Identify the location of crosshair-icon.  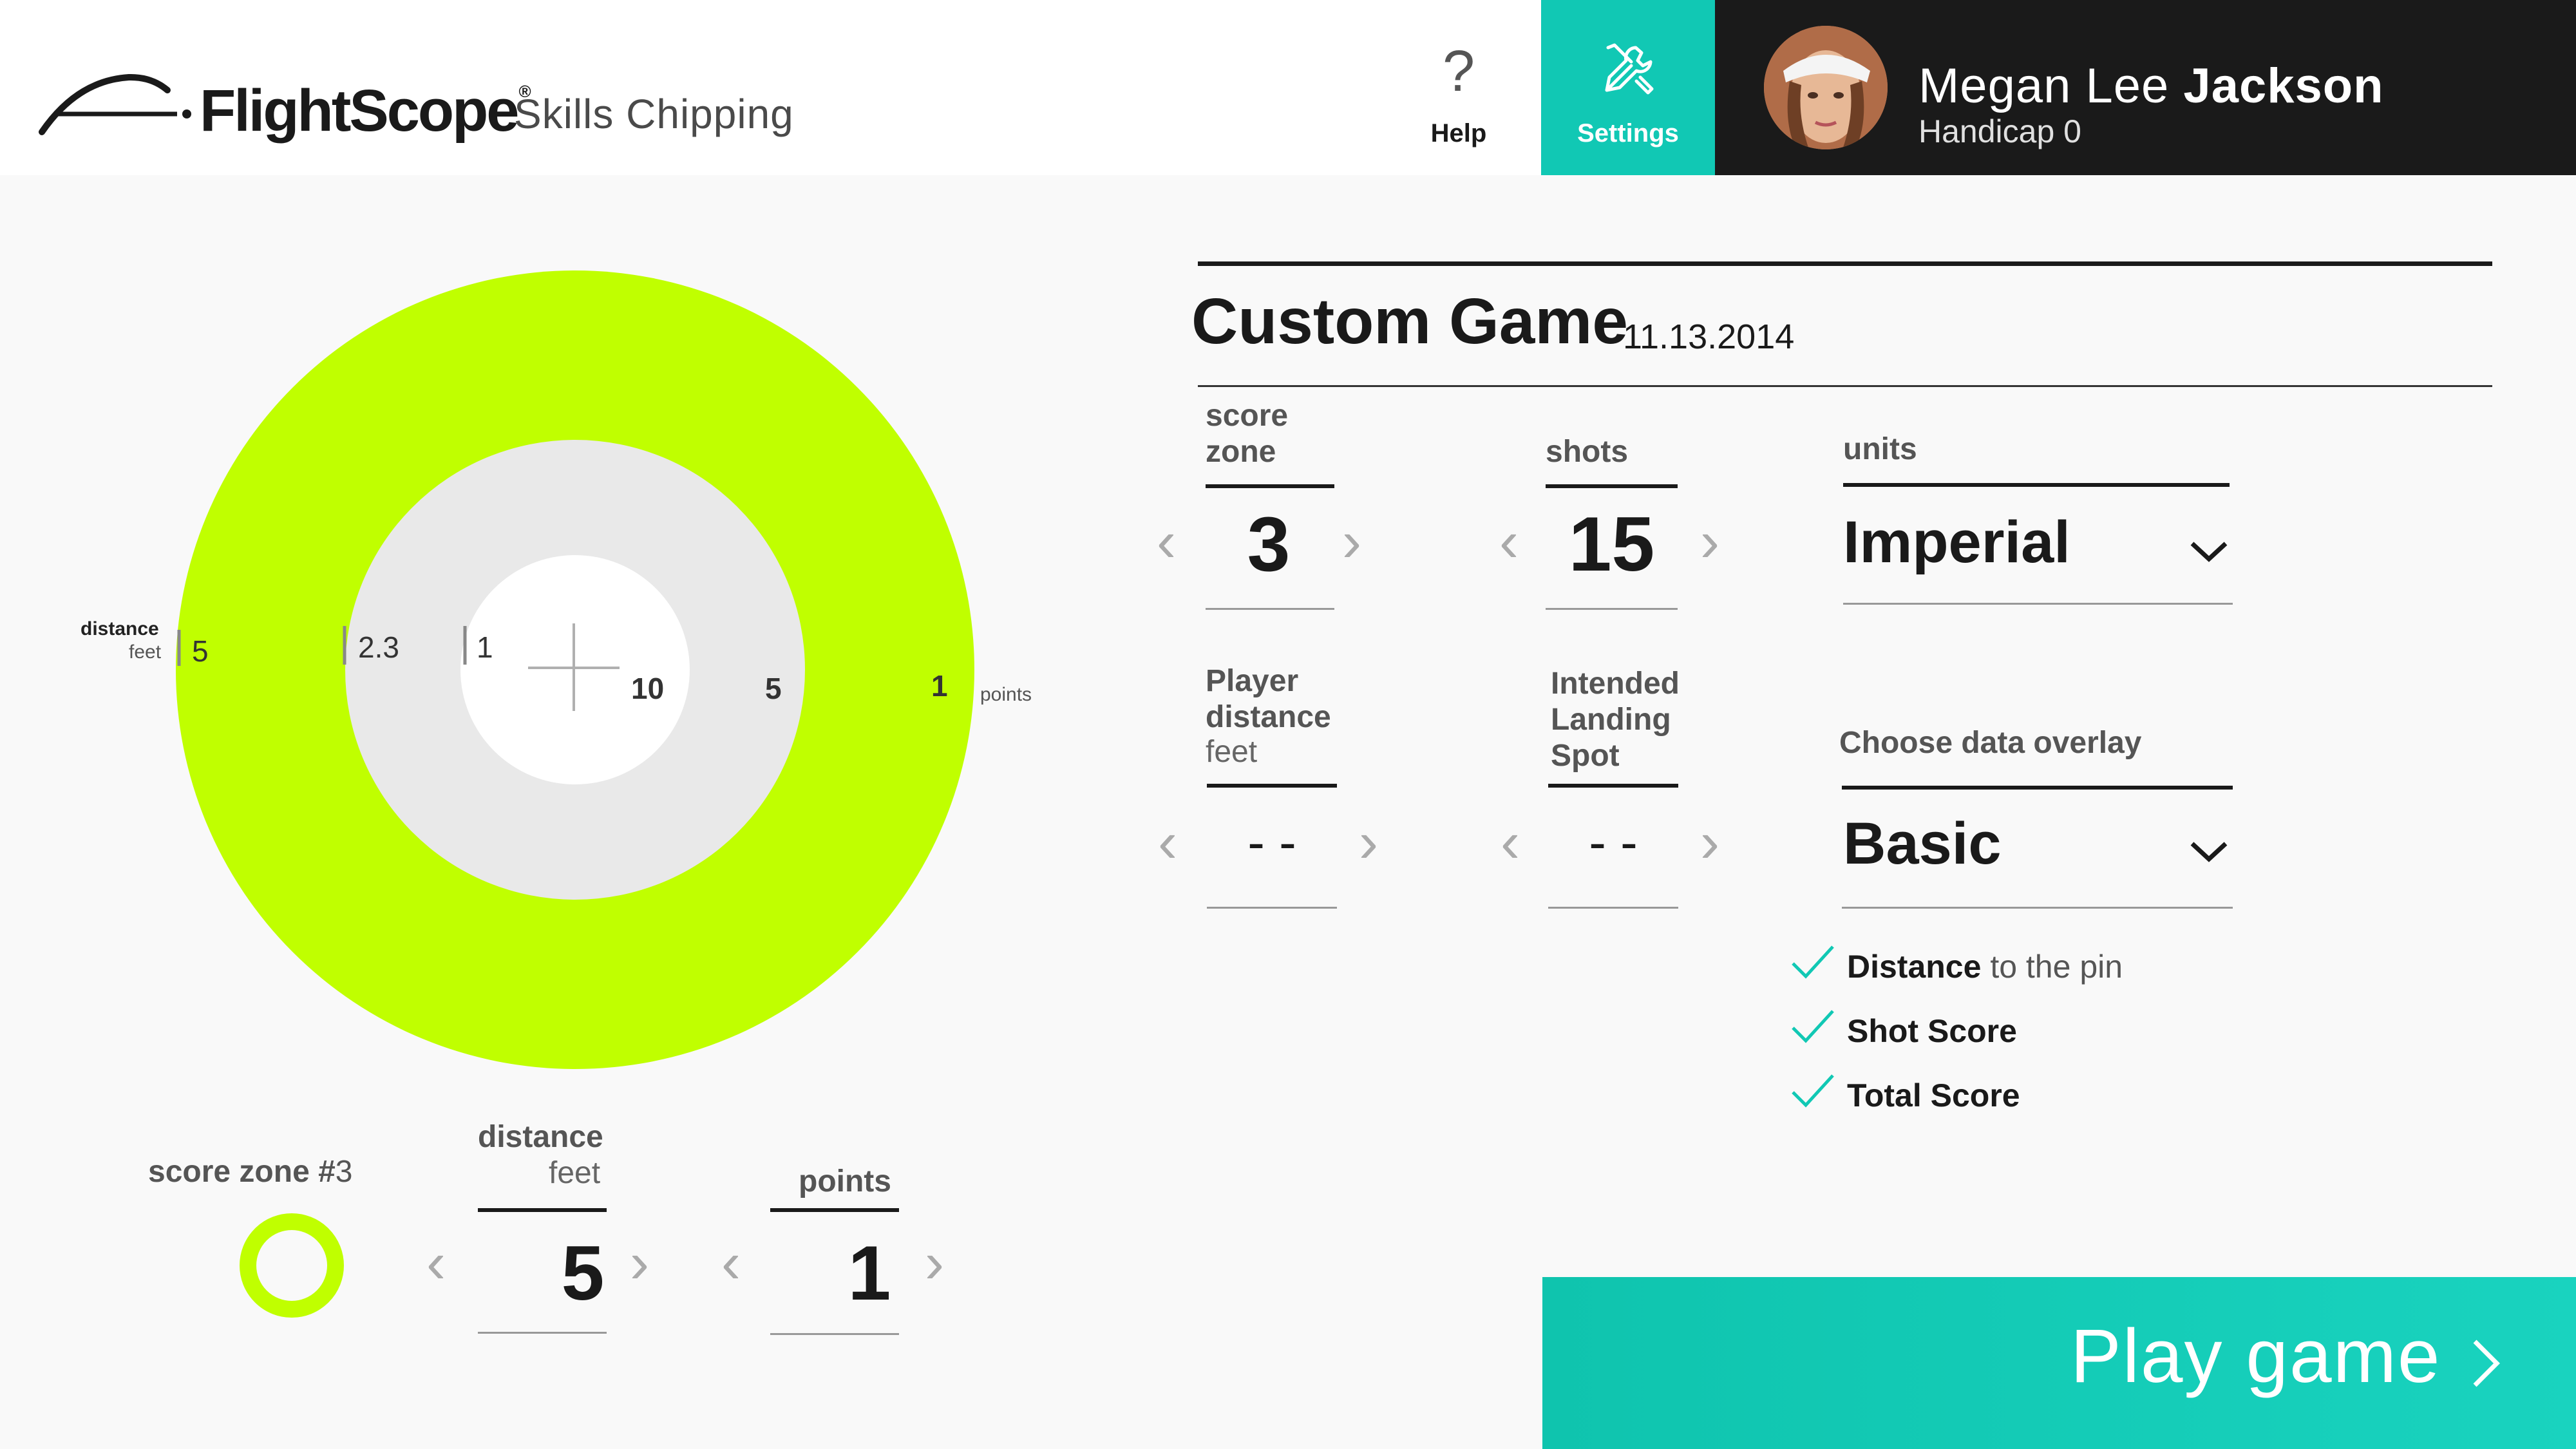
(574, 667).